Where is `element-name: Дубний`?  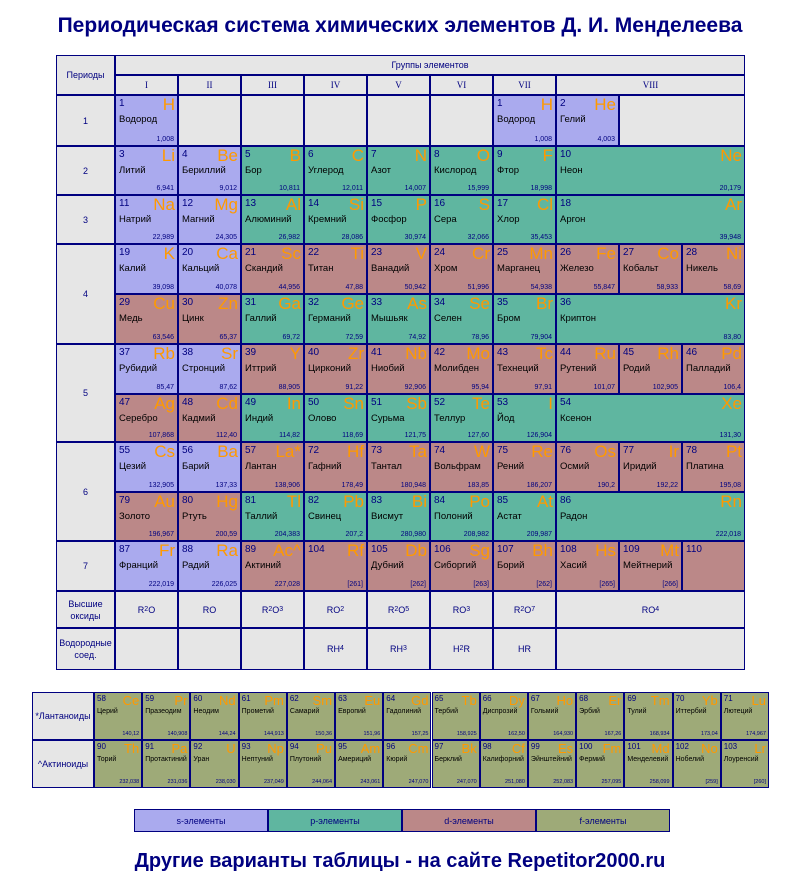 element-name: Дубний is located at coordinates (387, 565).